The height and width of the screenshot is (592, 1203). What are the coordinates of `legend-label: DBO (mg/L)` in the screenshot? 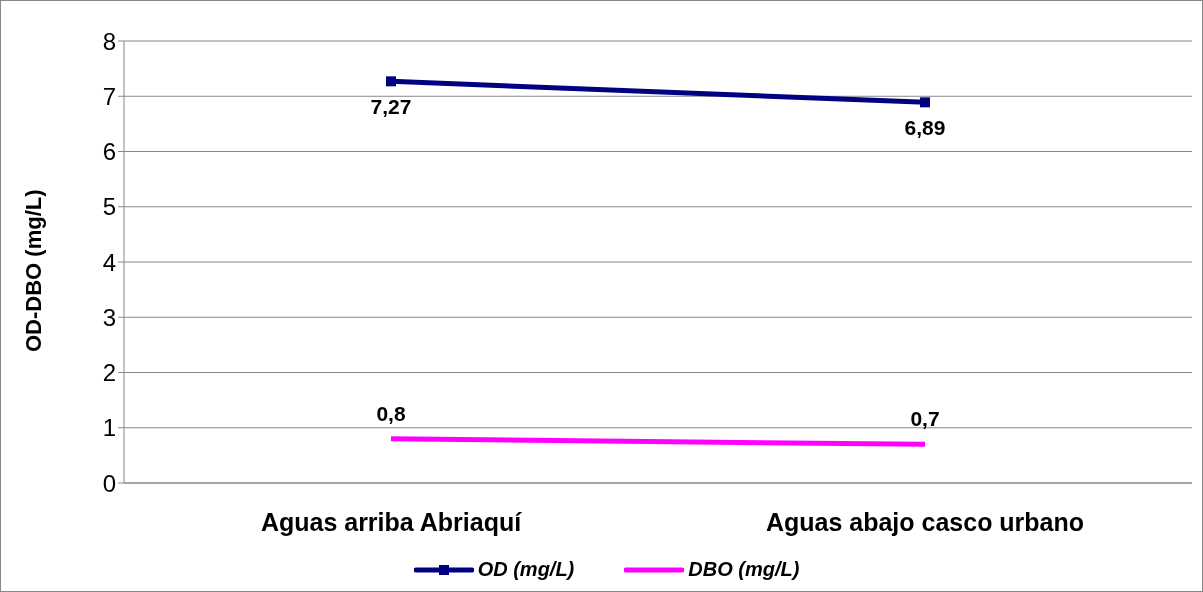 It's located at (744, 569).